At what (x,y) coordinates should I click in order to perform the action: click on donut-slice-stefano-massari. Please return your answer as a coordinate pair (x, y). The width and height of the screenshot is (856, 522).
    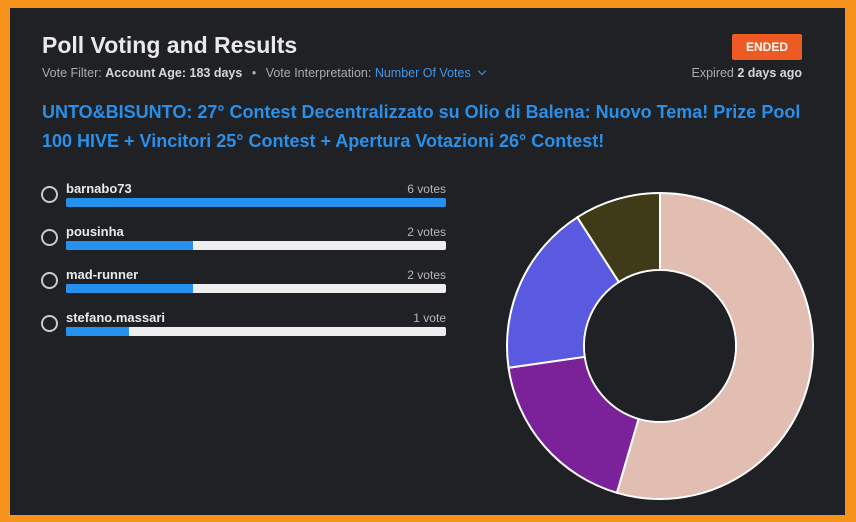
    Looking at the image, I should click on (618, 237).